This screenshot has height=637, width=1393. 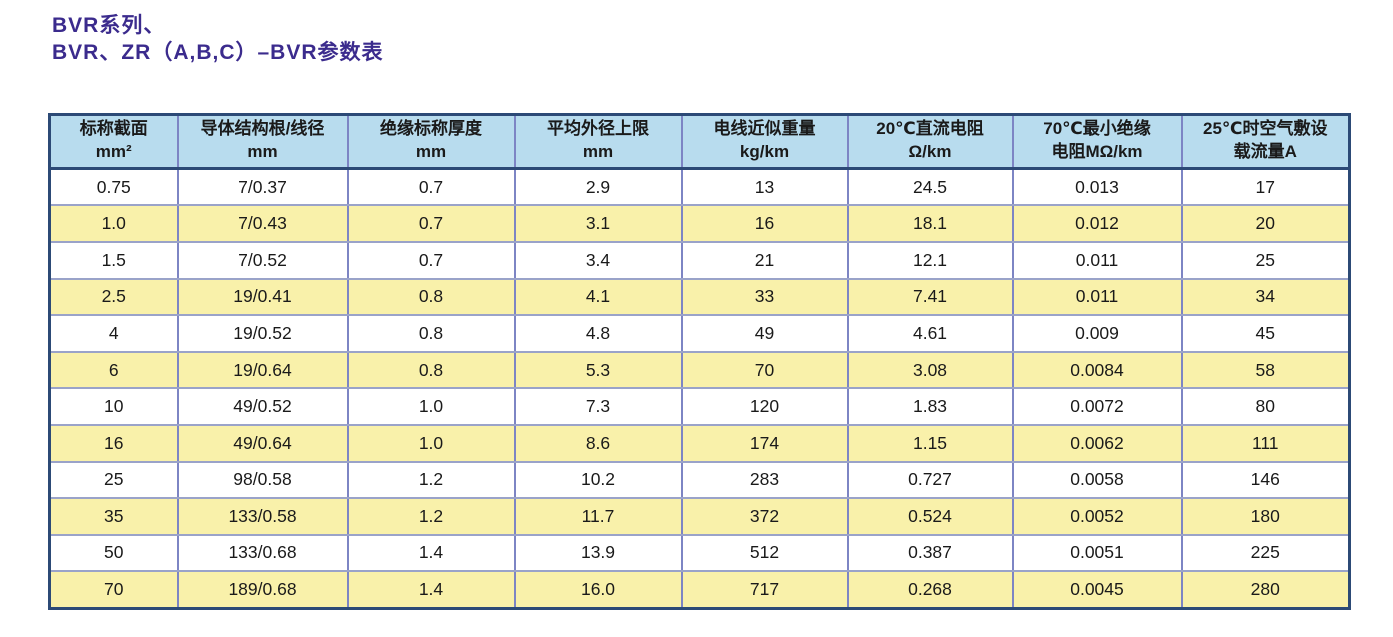 What do you see at coordinates (1097, 406) in the screenshot?
I see `table-cell: 0.0072` at bounding box center [1097, 406].